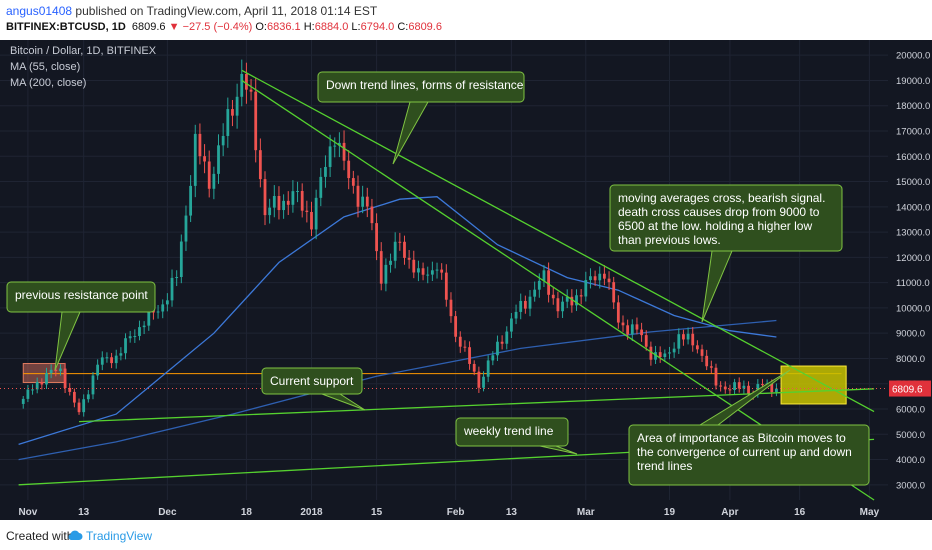 This screenshot has height=550, width=932. Describe the element at coordinates (217, 27) in the screenshot. I see `price-change: −27.5 (−0.4%)` at that location.